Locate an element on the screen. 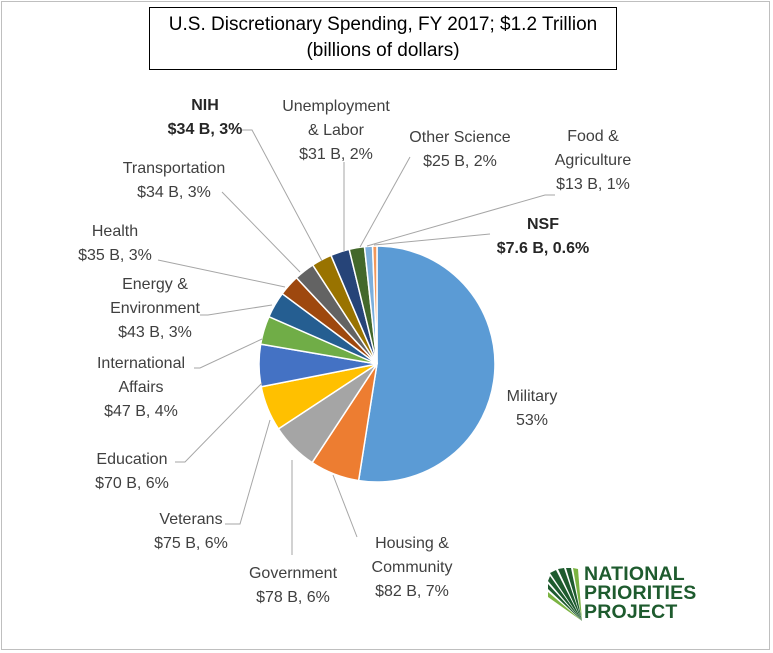 The width and height of the screenshot is (773, 653). pie-slices is located at coordinates (377, 364).